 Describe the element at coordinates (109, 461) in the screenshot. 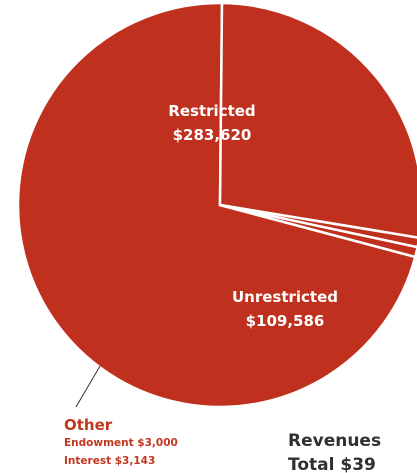

I see `other-interest-label: Interest $3,143` at that location.